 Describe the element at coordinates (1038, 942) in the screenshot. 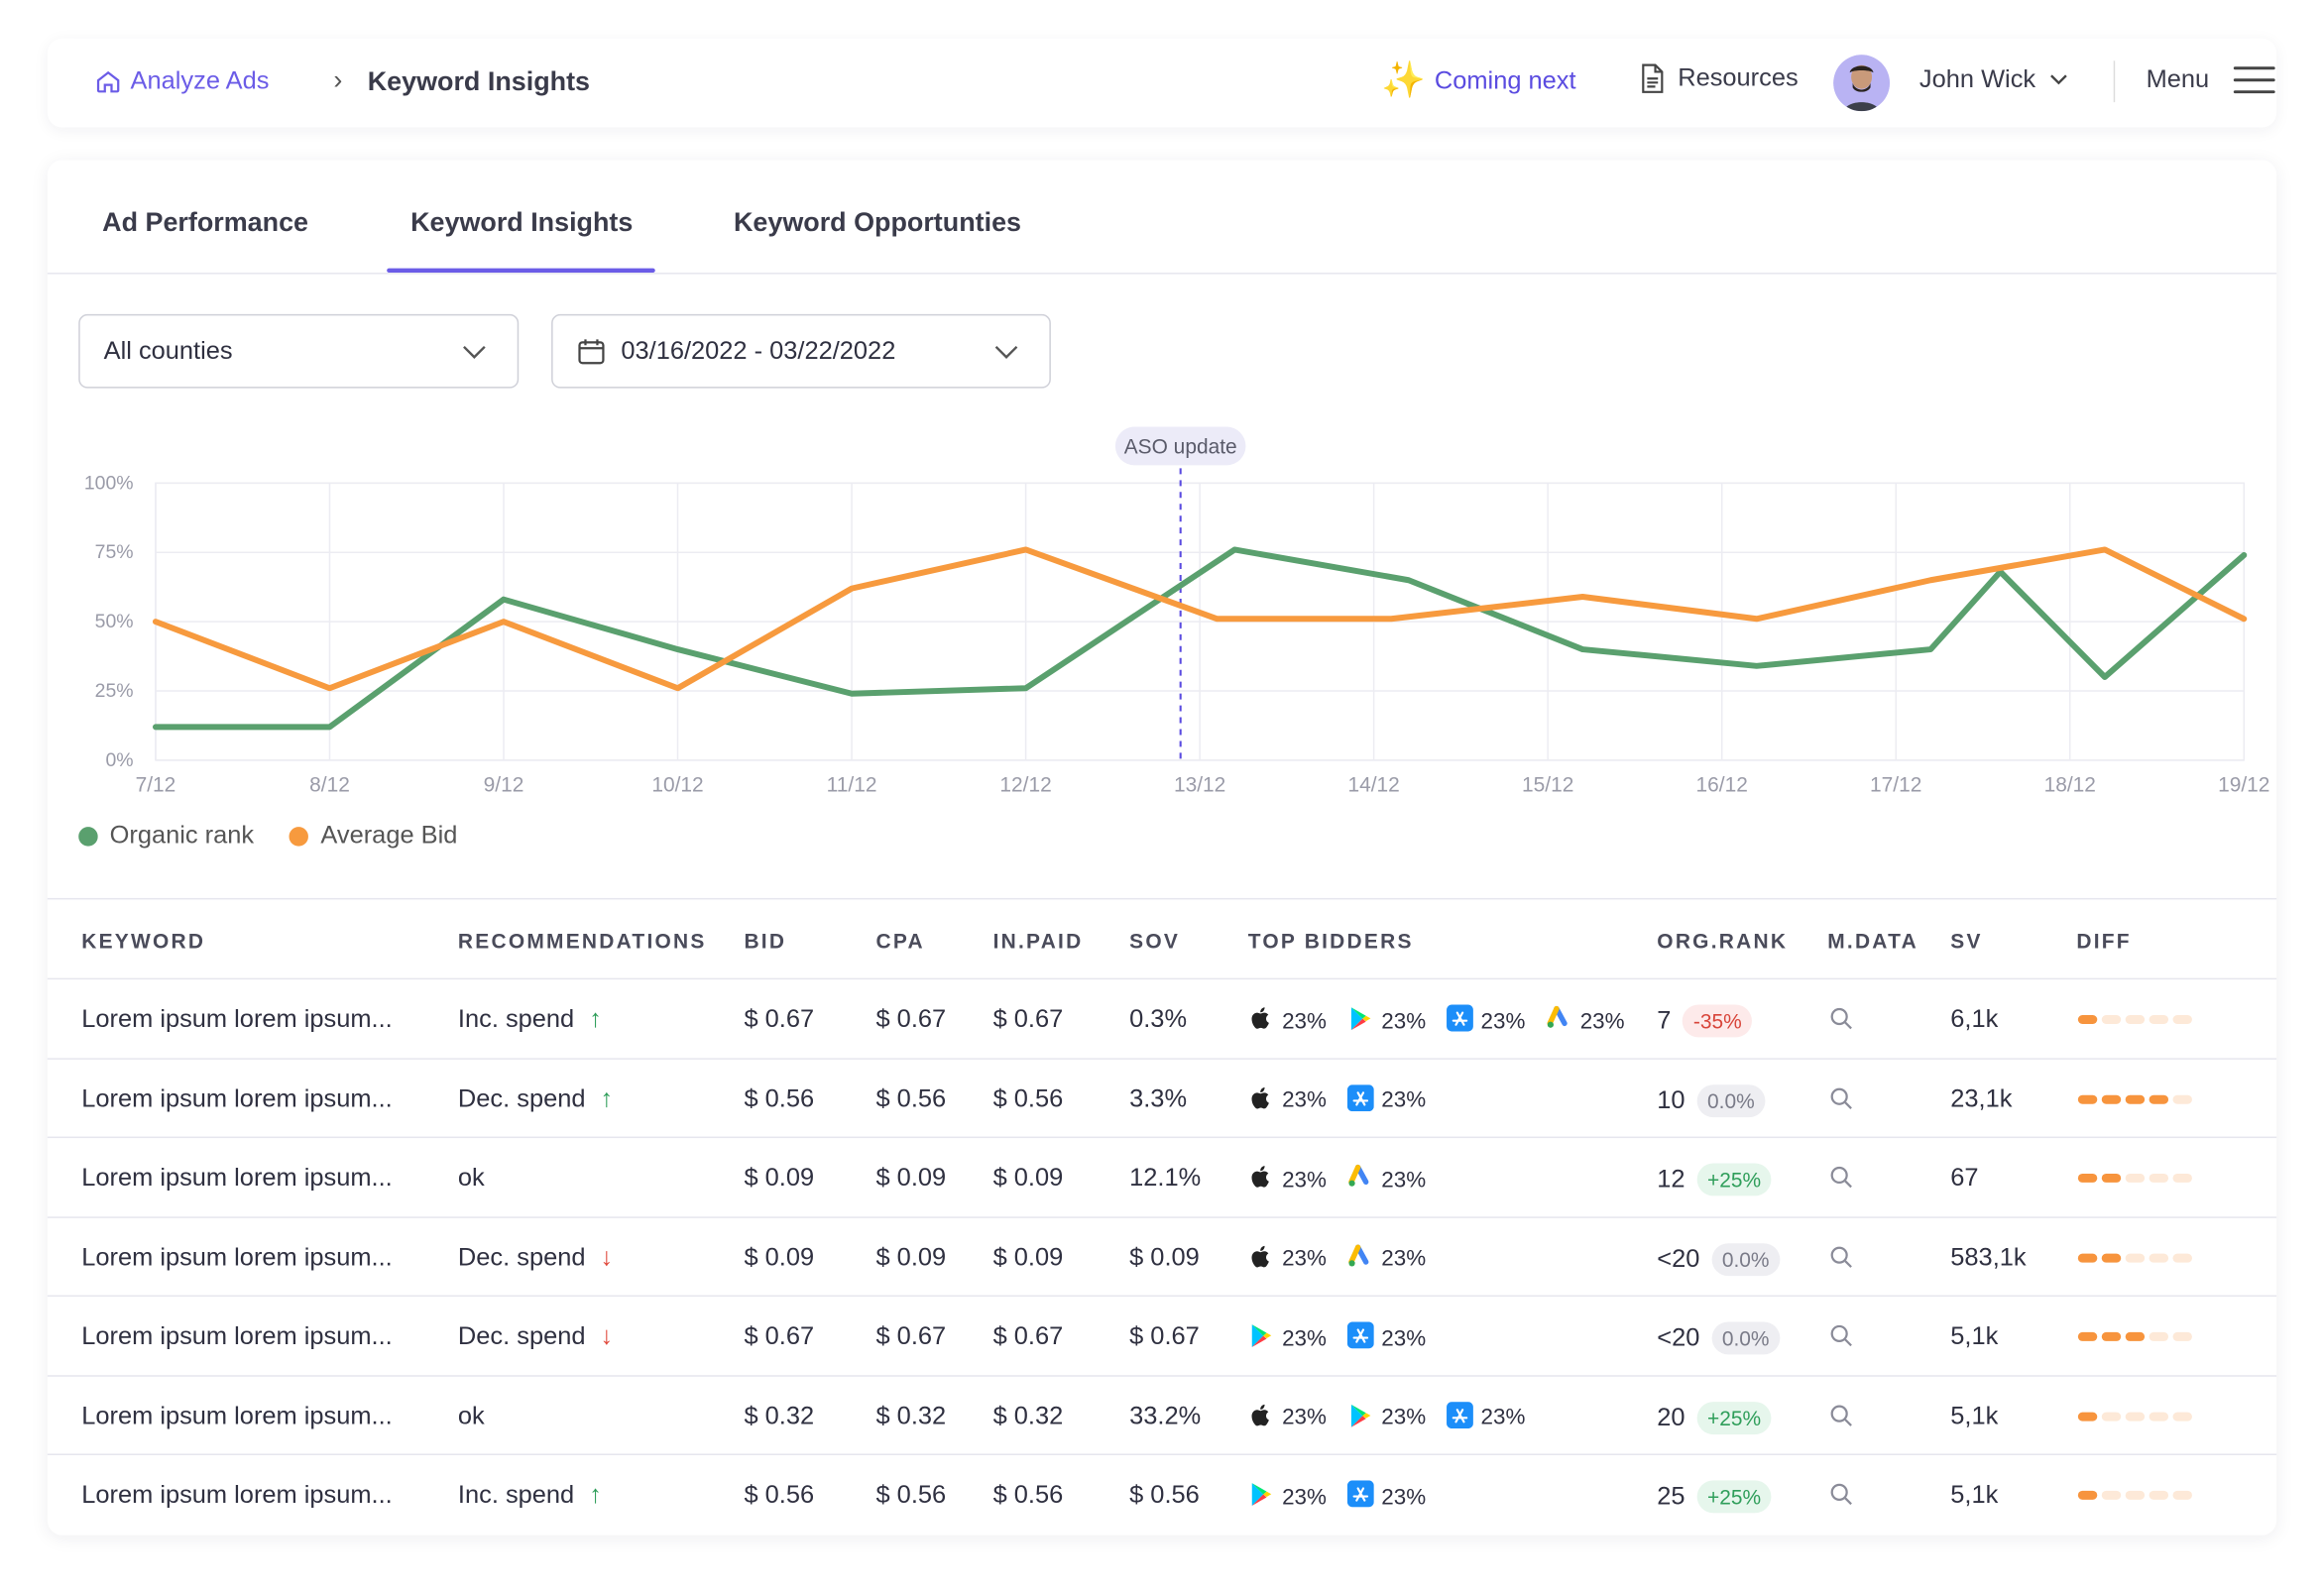

I see `col-in-paid: IN.PAID` at that location.